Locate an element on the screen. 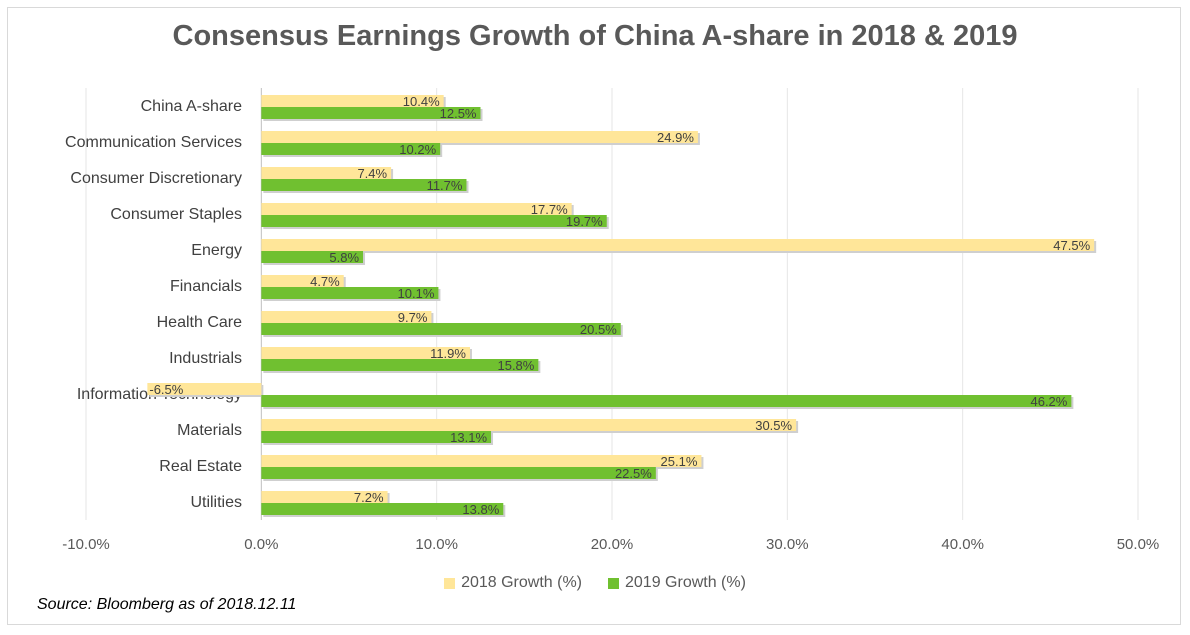 This screenshot has width=1190, height=635. legend-swatch-2019 is located at coordinates (613, 583).